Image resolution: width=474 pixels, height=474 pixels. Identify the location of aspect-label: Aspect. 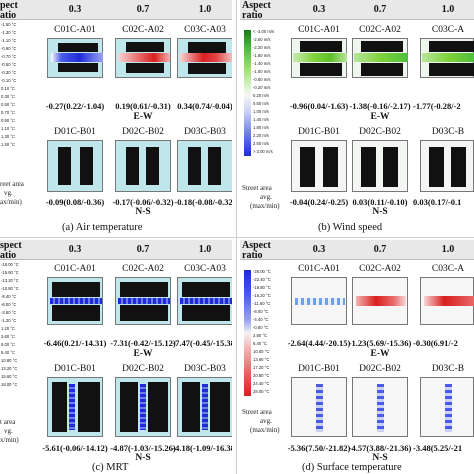
(256, 245).